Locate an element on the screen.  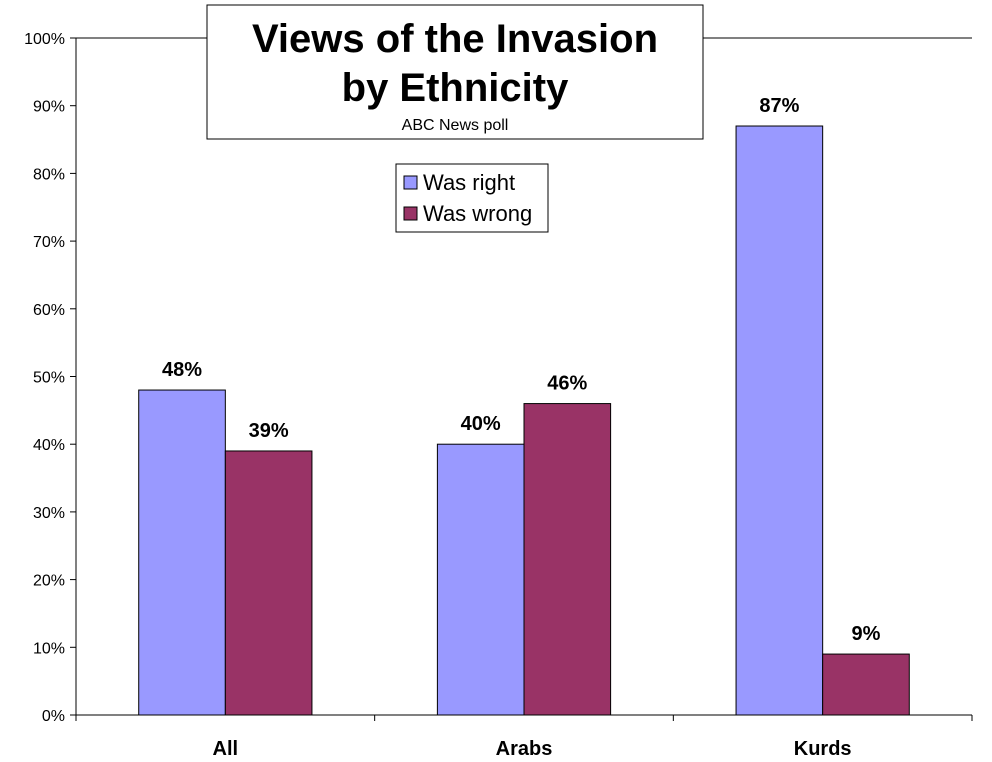
x-category-label: All is located at coordinates (226, 749).